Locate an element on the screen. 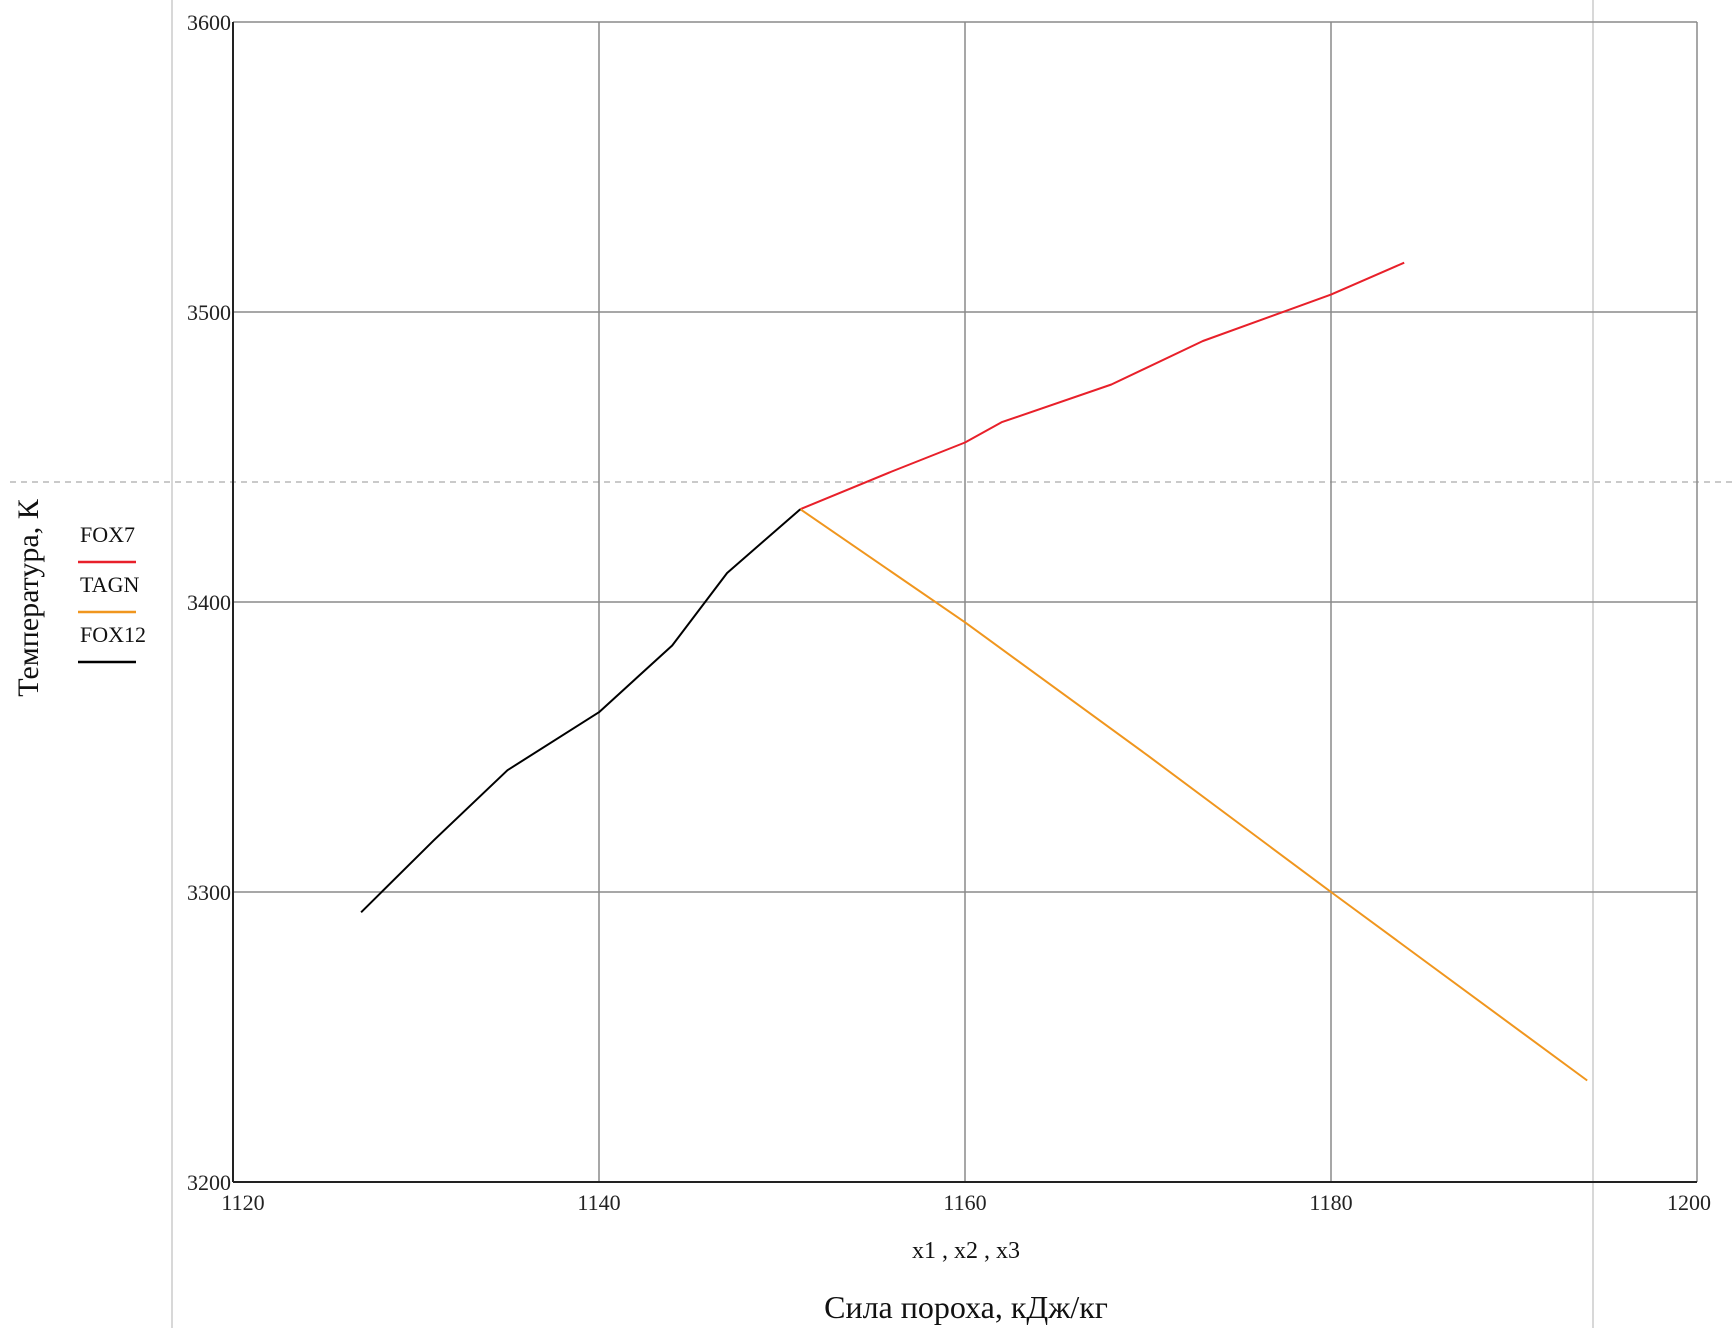 The width and height of the screenshot is (1735, 1328). legend-label-tagn: TAGN is located at coordinates (109, 584).